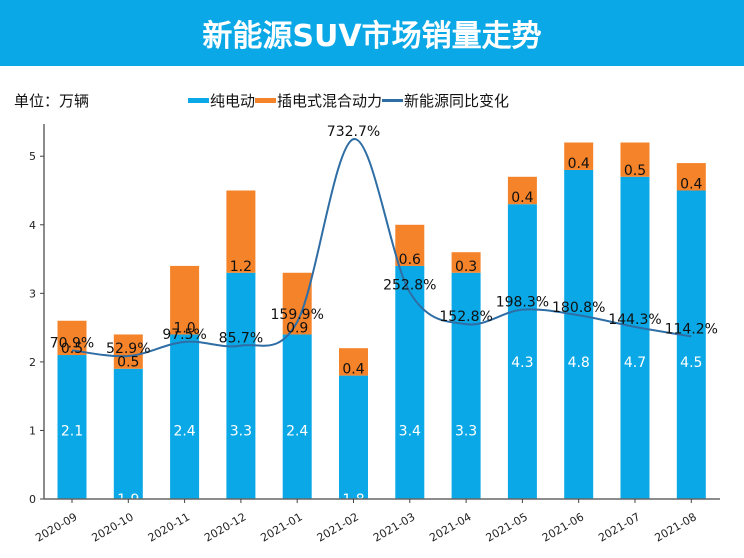 This screenshot has height=558, width=744. I want to click on bar-label-bev: 2.1, so click(72, 431).